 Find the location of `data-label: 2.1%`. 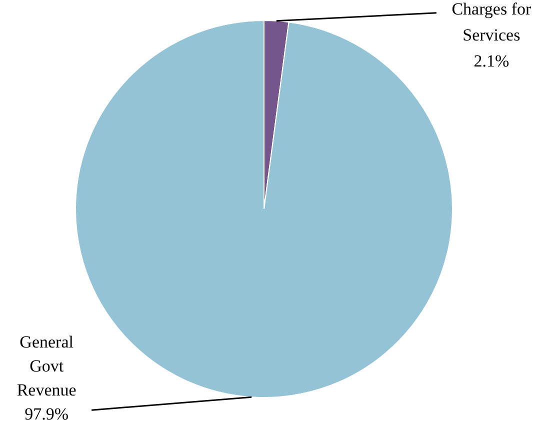

data-label: 2.1% is located at coordinates (492, 60).